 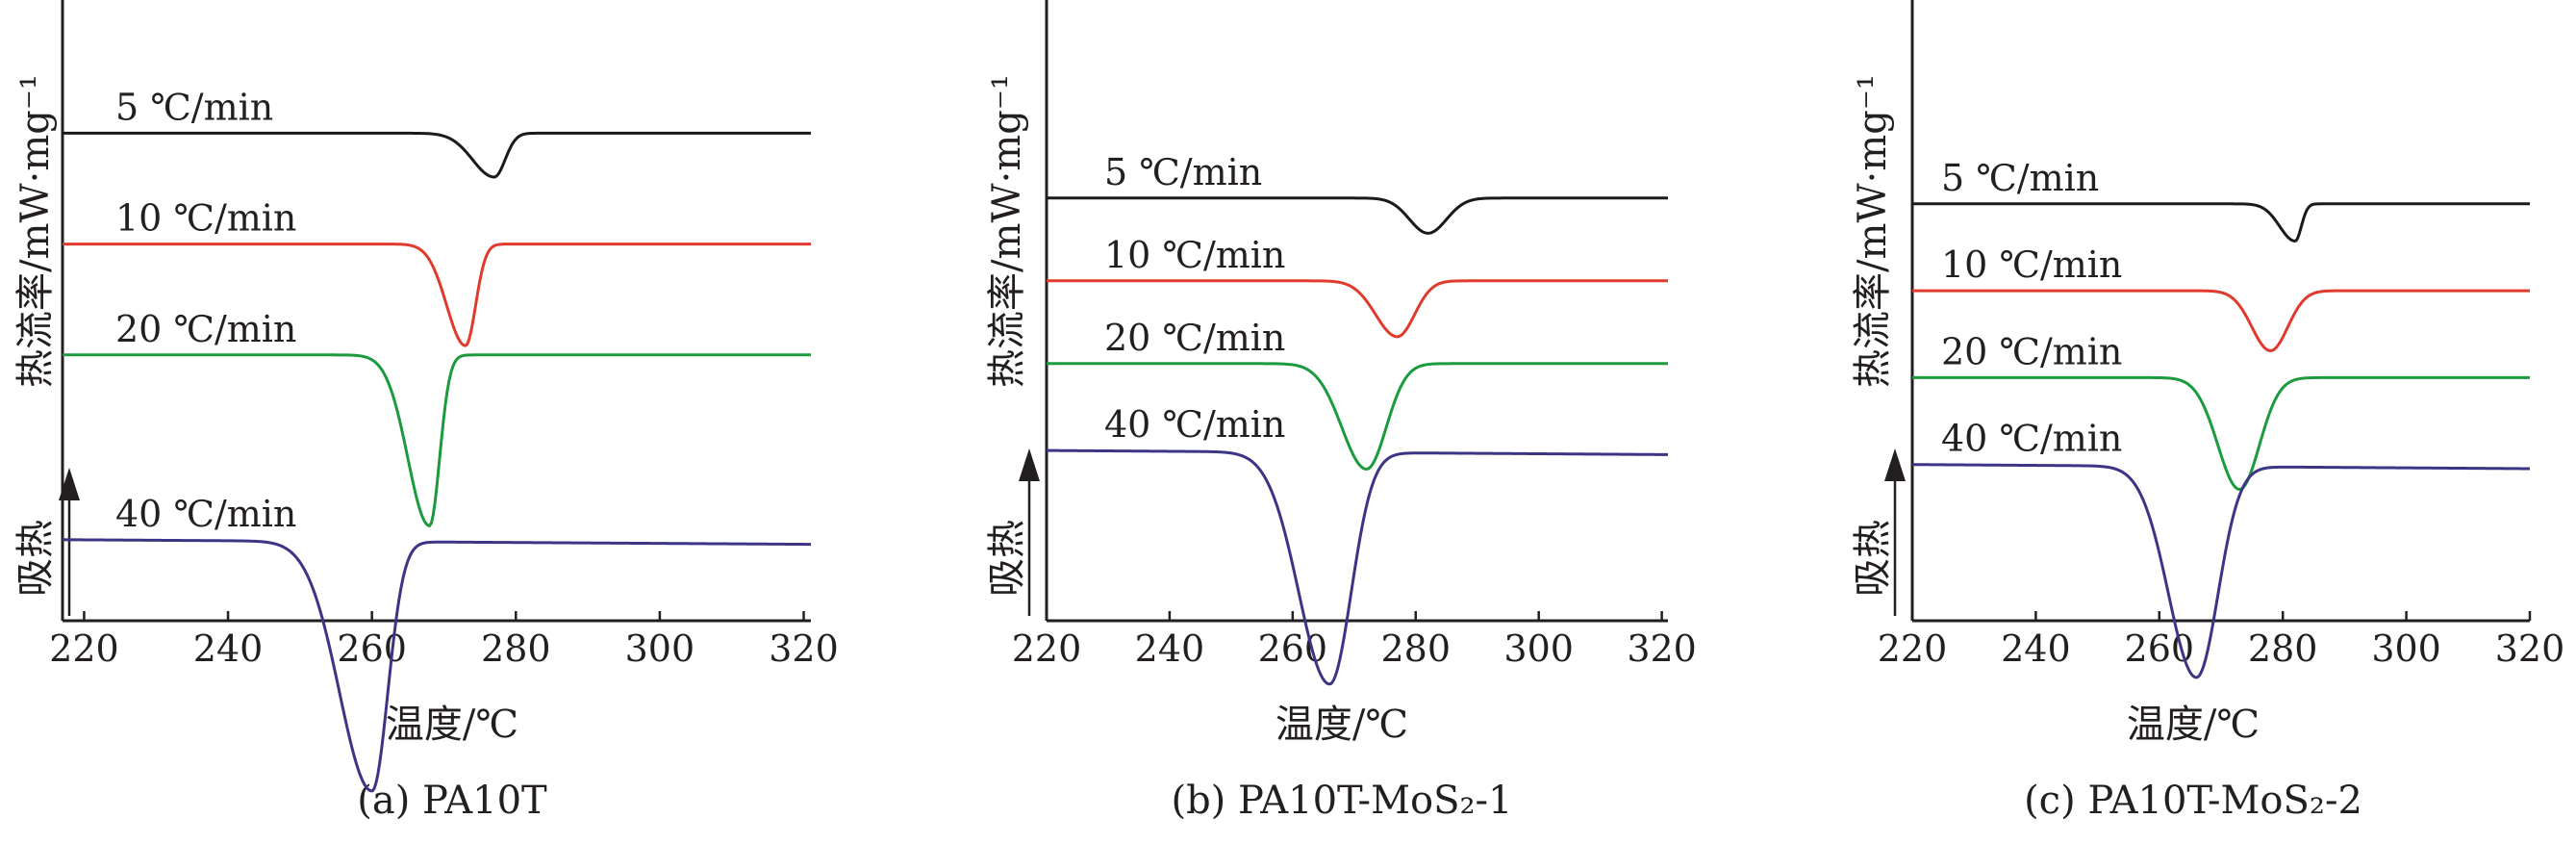 I want to click on panel-c-series-label: 10 ℃/min, so click(x=2032, y=264).